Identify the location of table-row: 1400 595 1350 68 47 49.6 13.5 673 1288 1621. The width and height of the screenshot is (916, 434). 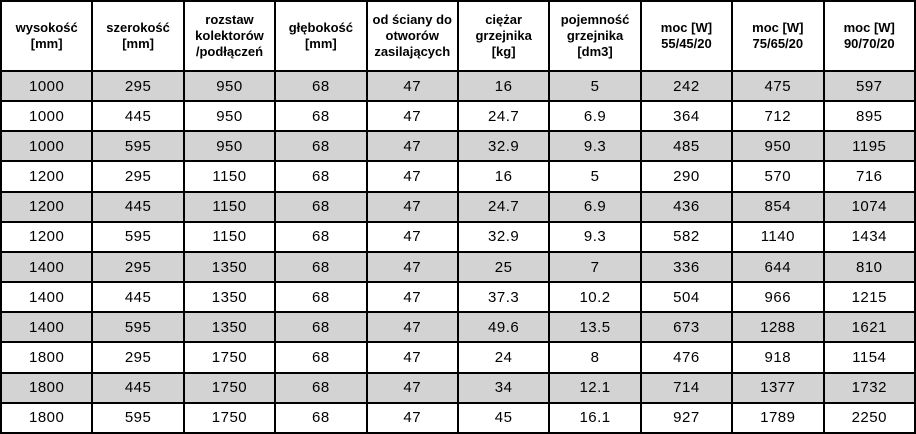
(458, 327).